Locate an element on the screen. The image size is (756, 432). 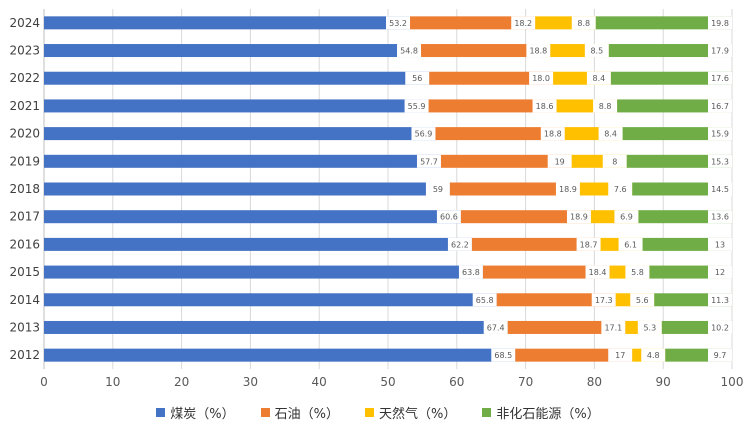
x-tick-label: 40 is located at coordinates (319, 382).